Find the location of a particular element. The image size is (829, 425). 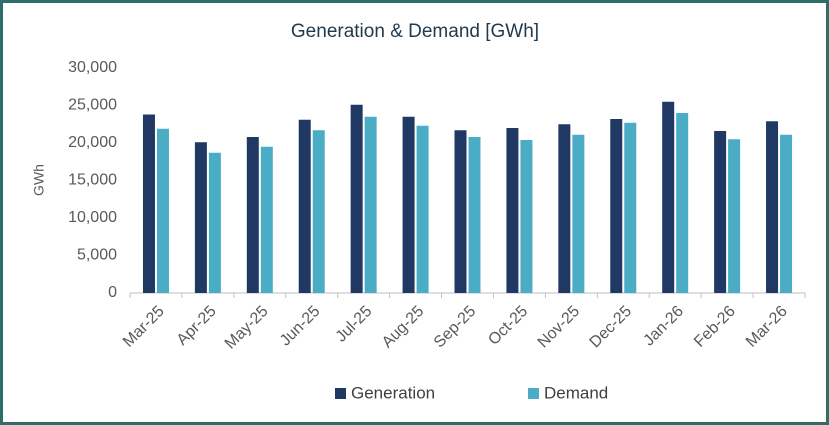

y-tick-label: 5,000 is located at coordinates (97, 255).